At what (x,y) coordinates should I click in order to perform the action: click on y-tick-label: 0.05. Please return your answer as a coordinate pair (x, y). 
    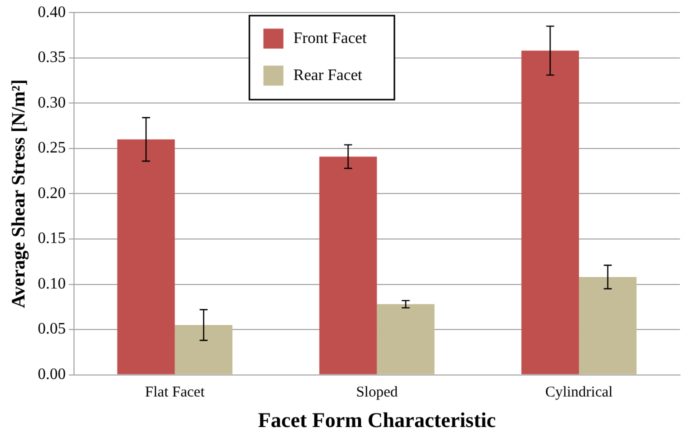
    Looking at the image, I should click on (52, 329).